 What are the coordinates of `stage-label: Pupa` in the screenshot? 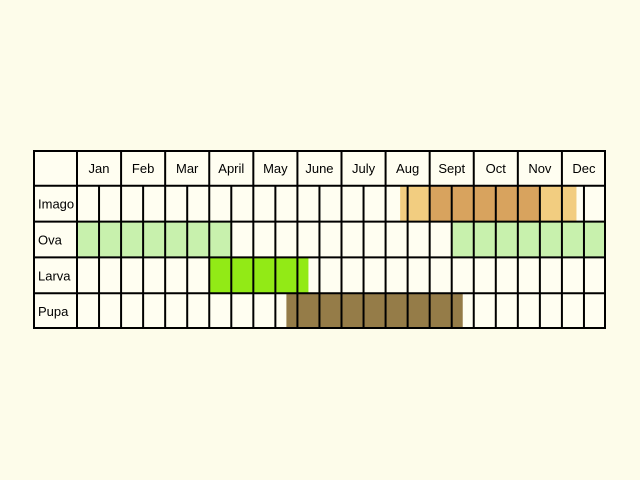 It's located at (53, 311).